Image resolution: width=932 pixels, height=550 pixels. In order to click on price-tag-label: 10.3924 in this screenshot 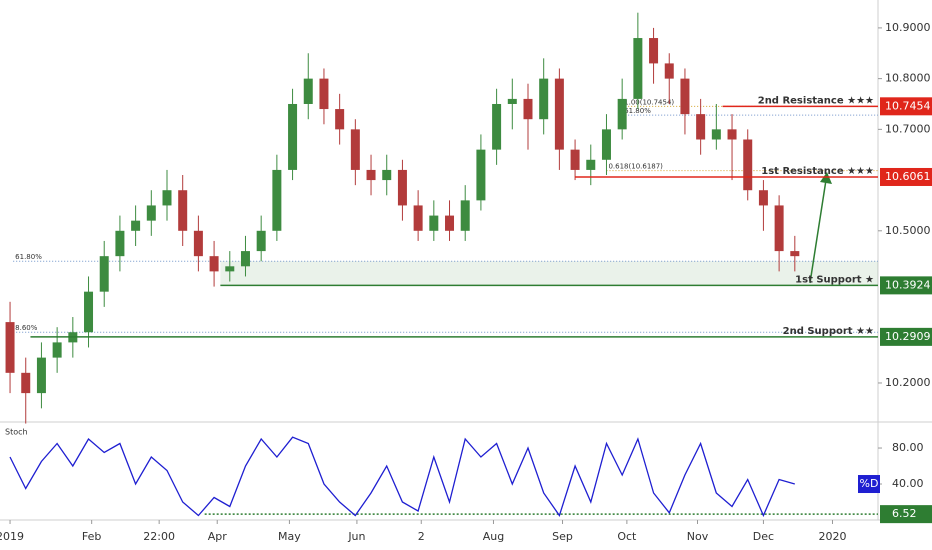, I will do `click(908, 284)`.